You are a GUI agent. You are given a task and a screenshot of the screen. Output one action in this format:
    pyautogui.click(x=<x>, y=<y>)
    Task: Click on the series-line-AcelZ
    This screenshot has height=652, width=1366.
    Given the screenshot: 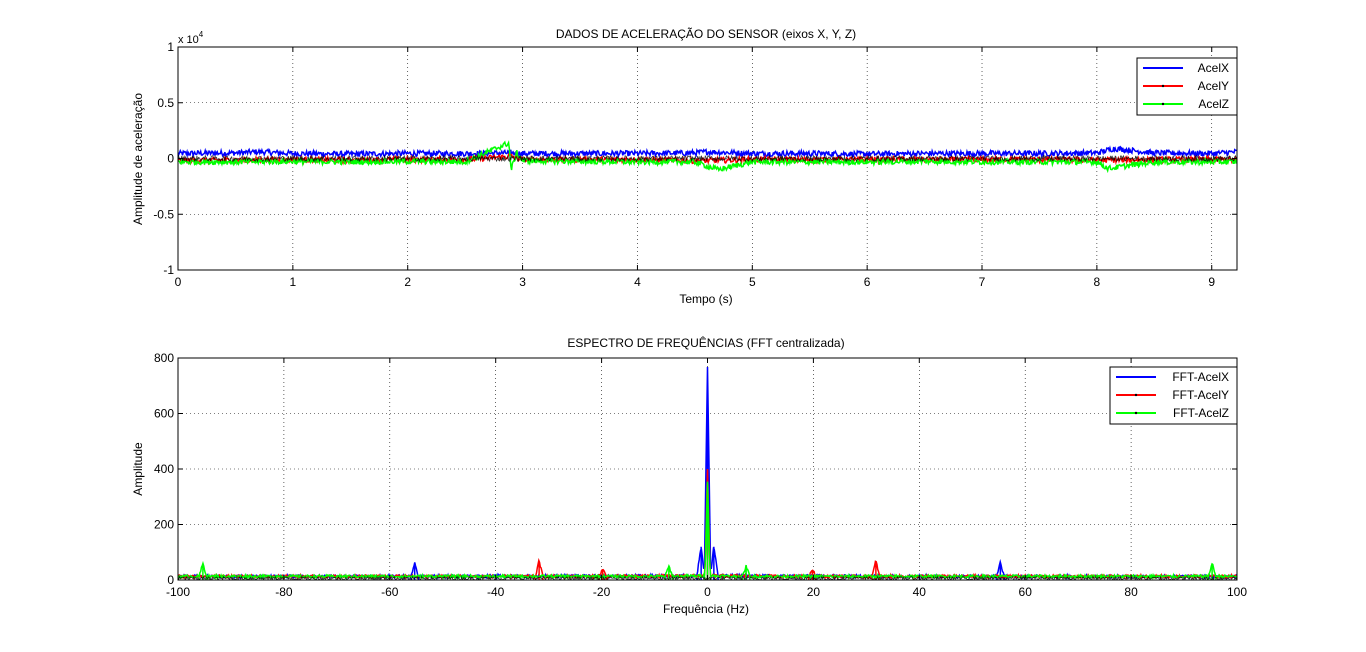 What is the action you would take?
    pyautogui.click(x=707, y=157)
    